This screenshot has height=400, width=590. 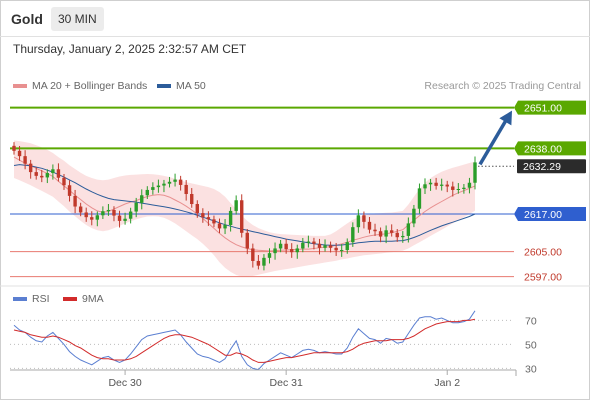 I want to click on pivot-label: 2617.00, so click(x=543, y=215).